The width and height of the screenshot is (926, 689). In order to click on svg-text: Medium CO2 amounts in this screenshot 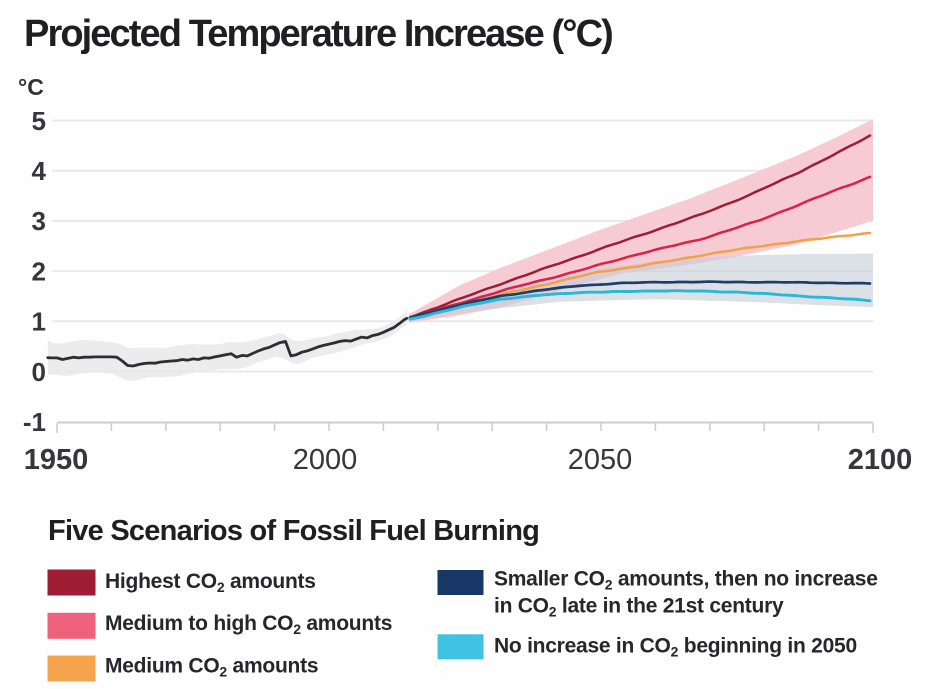, I will do `click(211, 666)`.